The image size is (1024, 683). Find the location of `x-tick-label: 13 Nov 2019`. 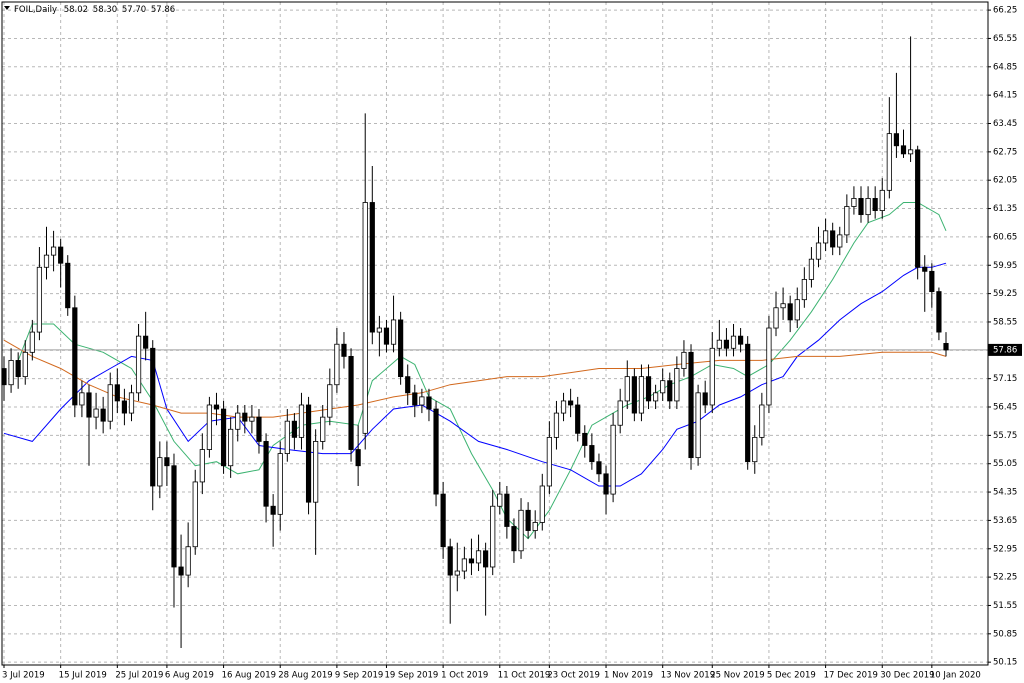

x-tick-label: 13 Nov 2019 is located at coordinates (688, 676).